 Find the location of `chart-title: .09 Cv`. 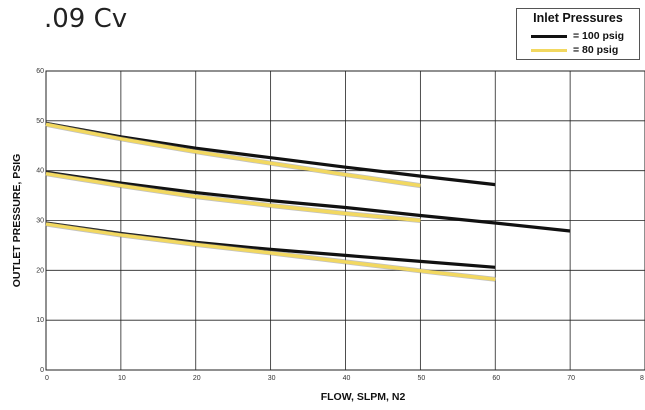

chart-title: .09 Cv is located at coordinates (86, 19).